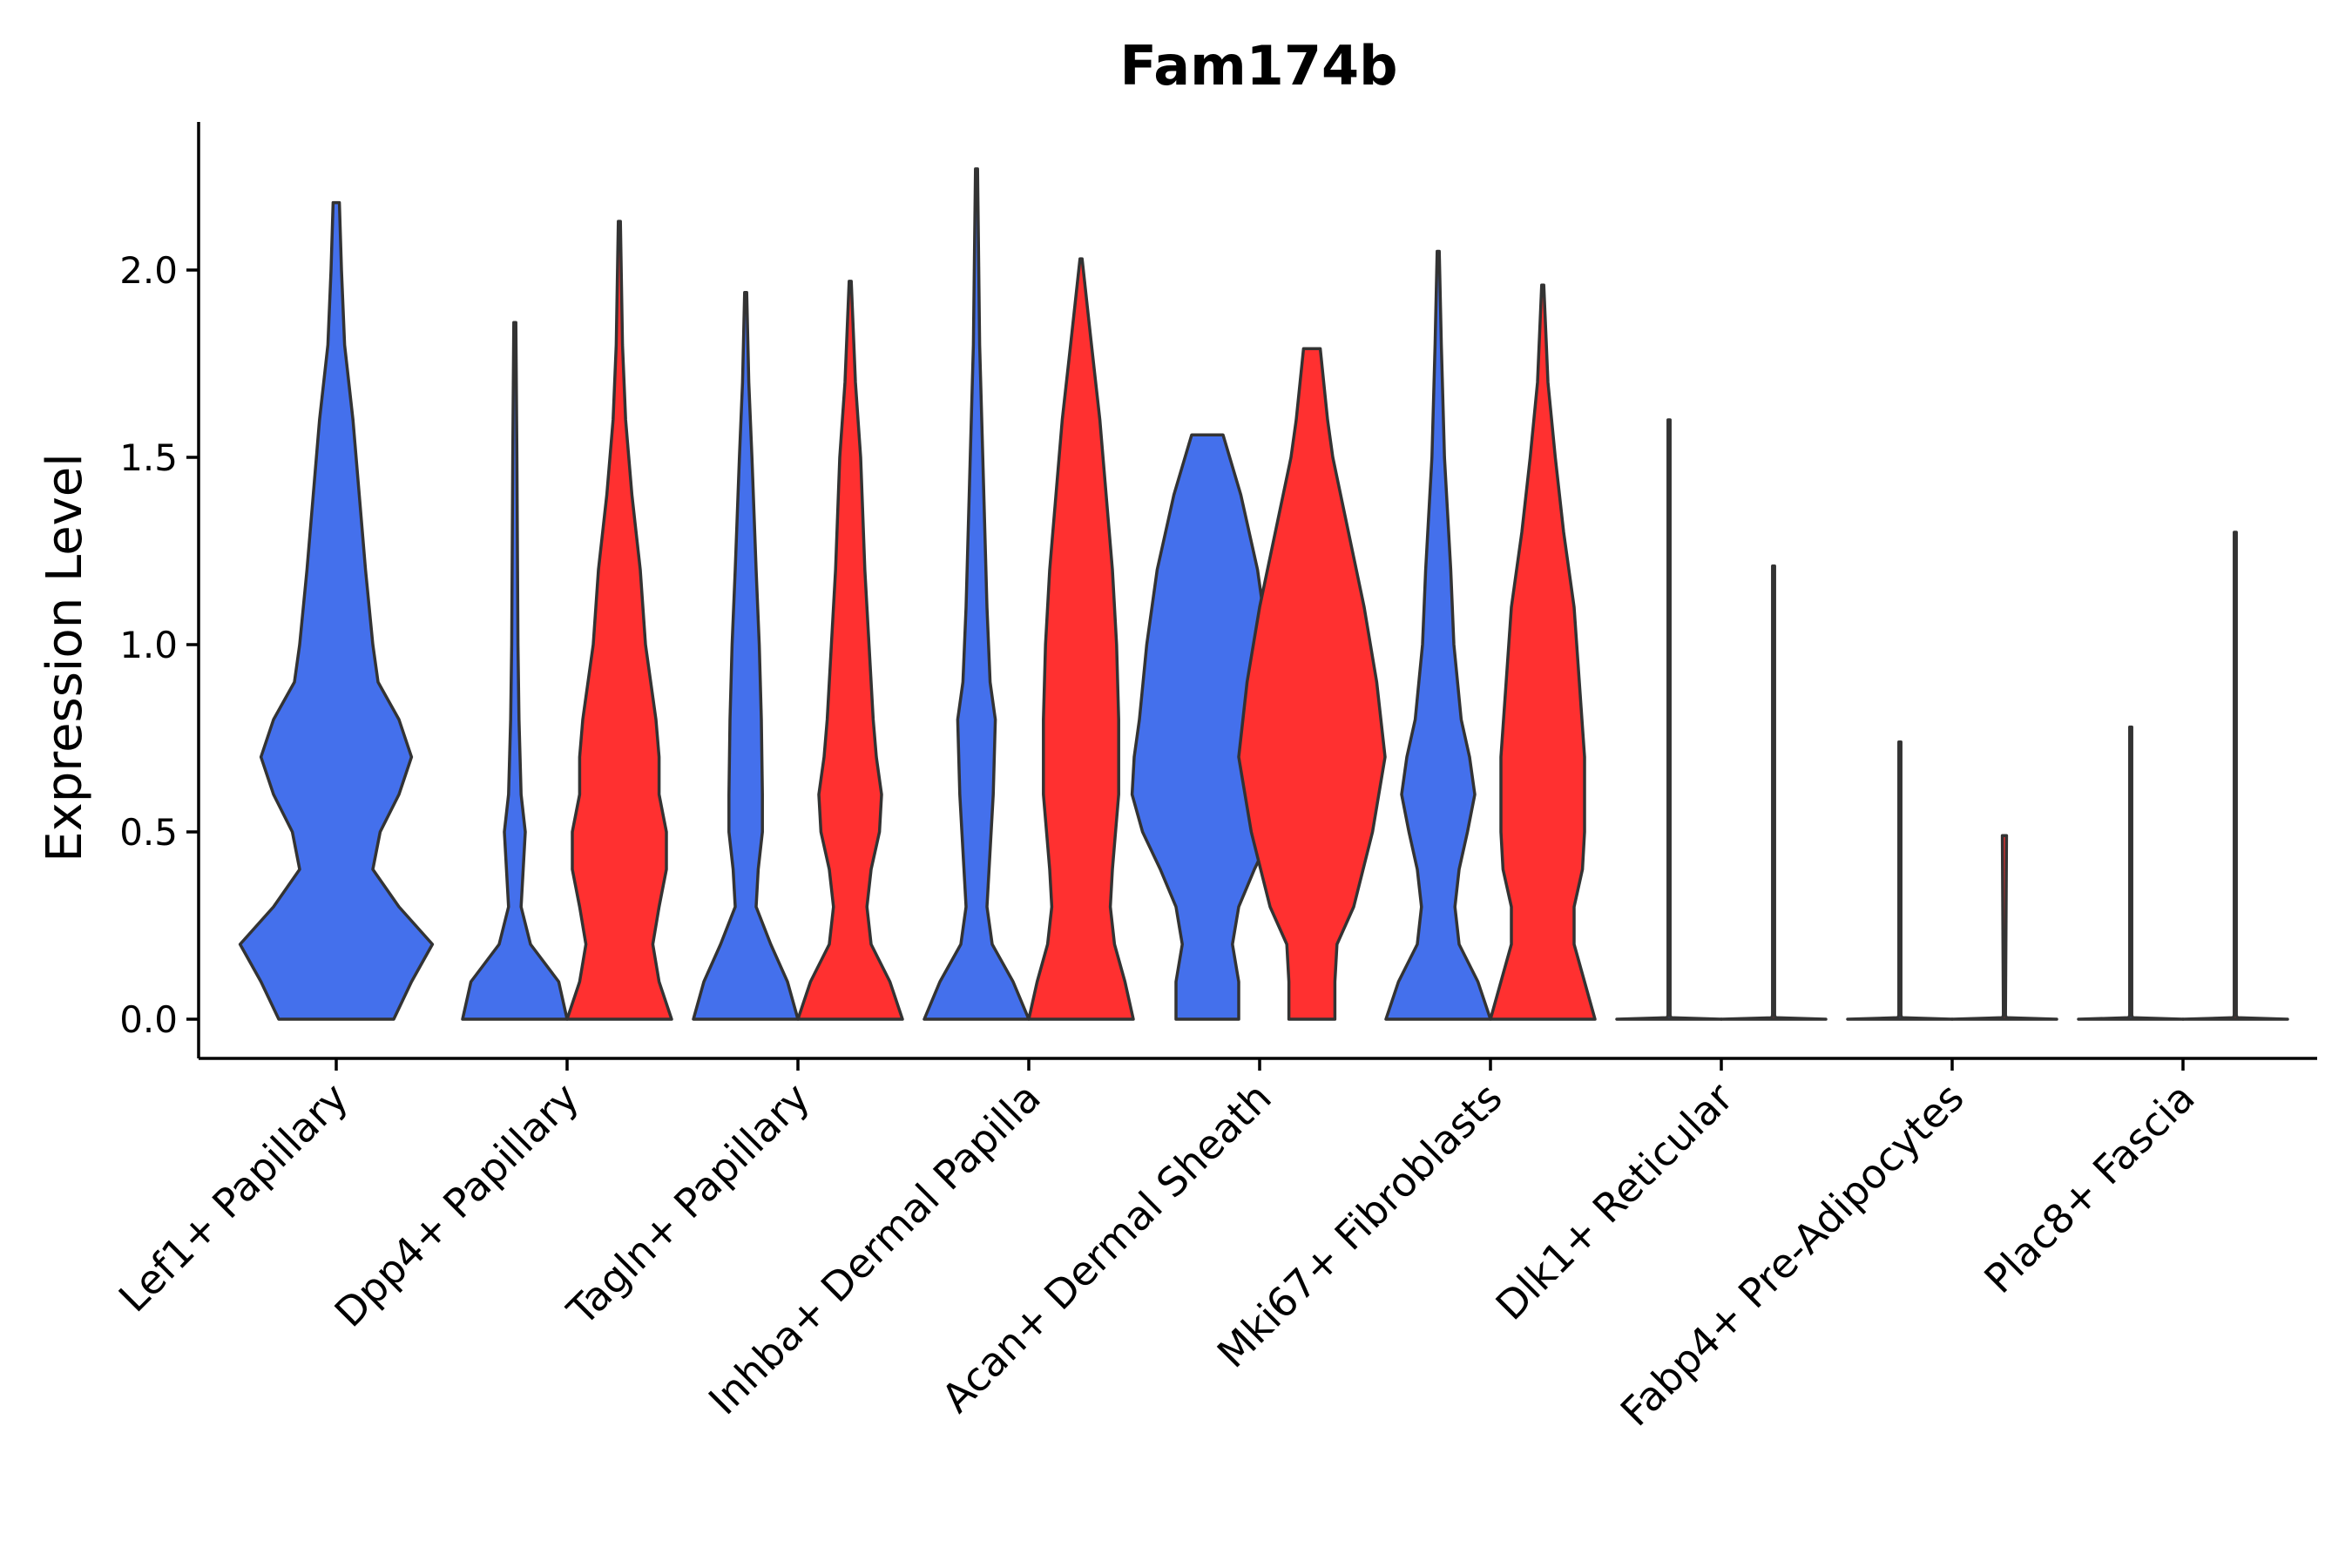 The width and height of the screenshot is (2352, 1568). Describe the element at coordinates (1259, 66) in the screenshot. I see `chart-title: Fam174b` at that location.